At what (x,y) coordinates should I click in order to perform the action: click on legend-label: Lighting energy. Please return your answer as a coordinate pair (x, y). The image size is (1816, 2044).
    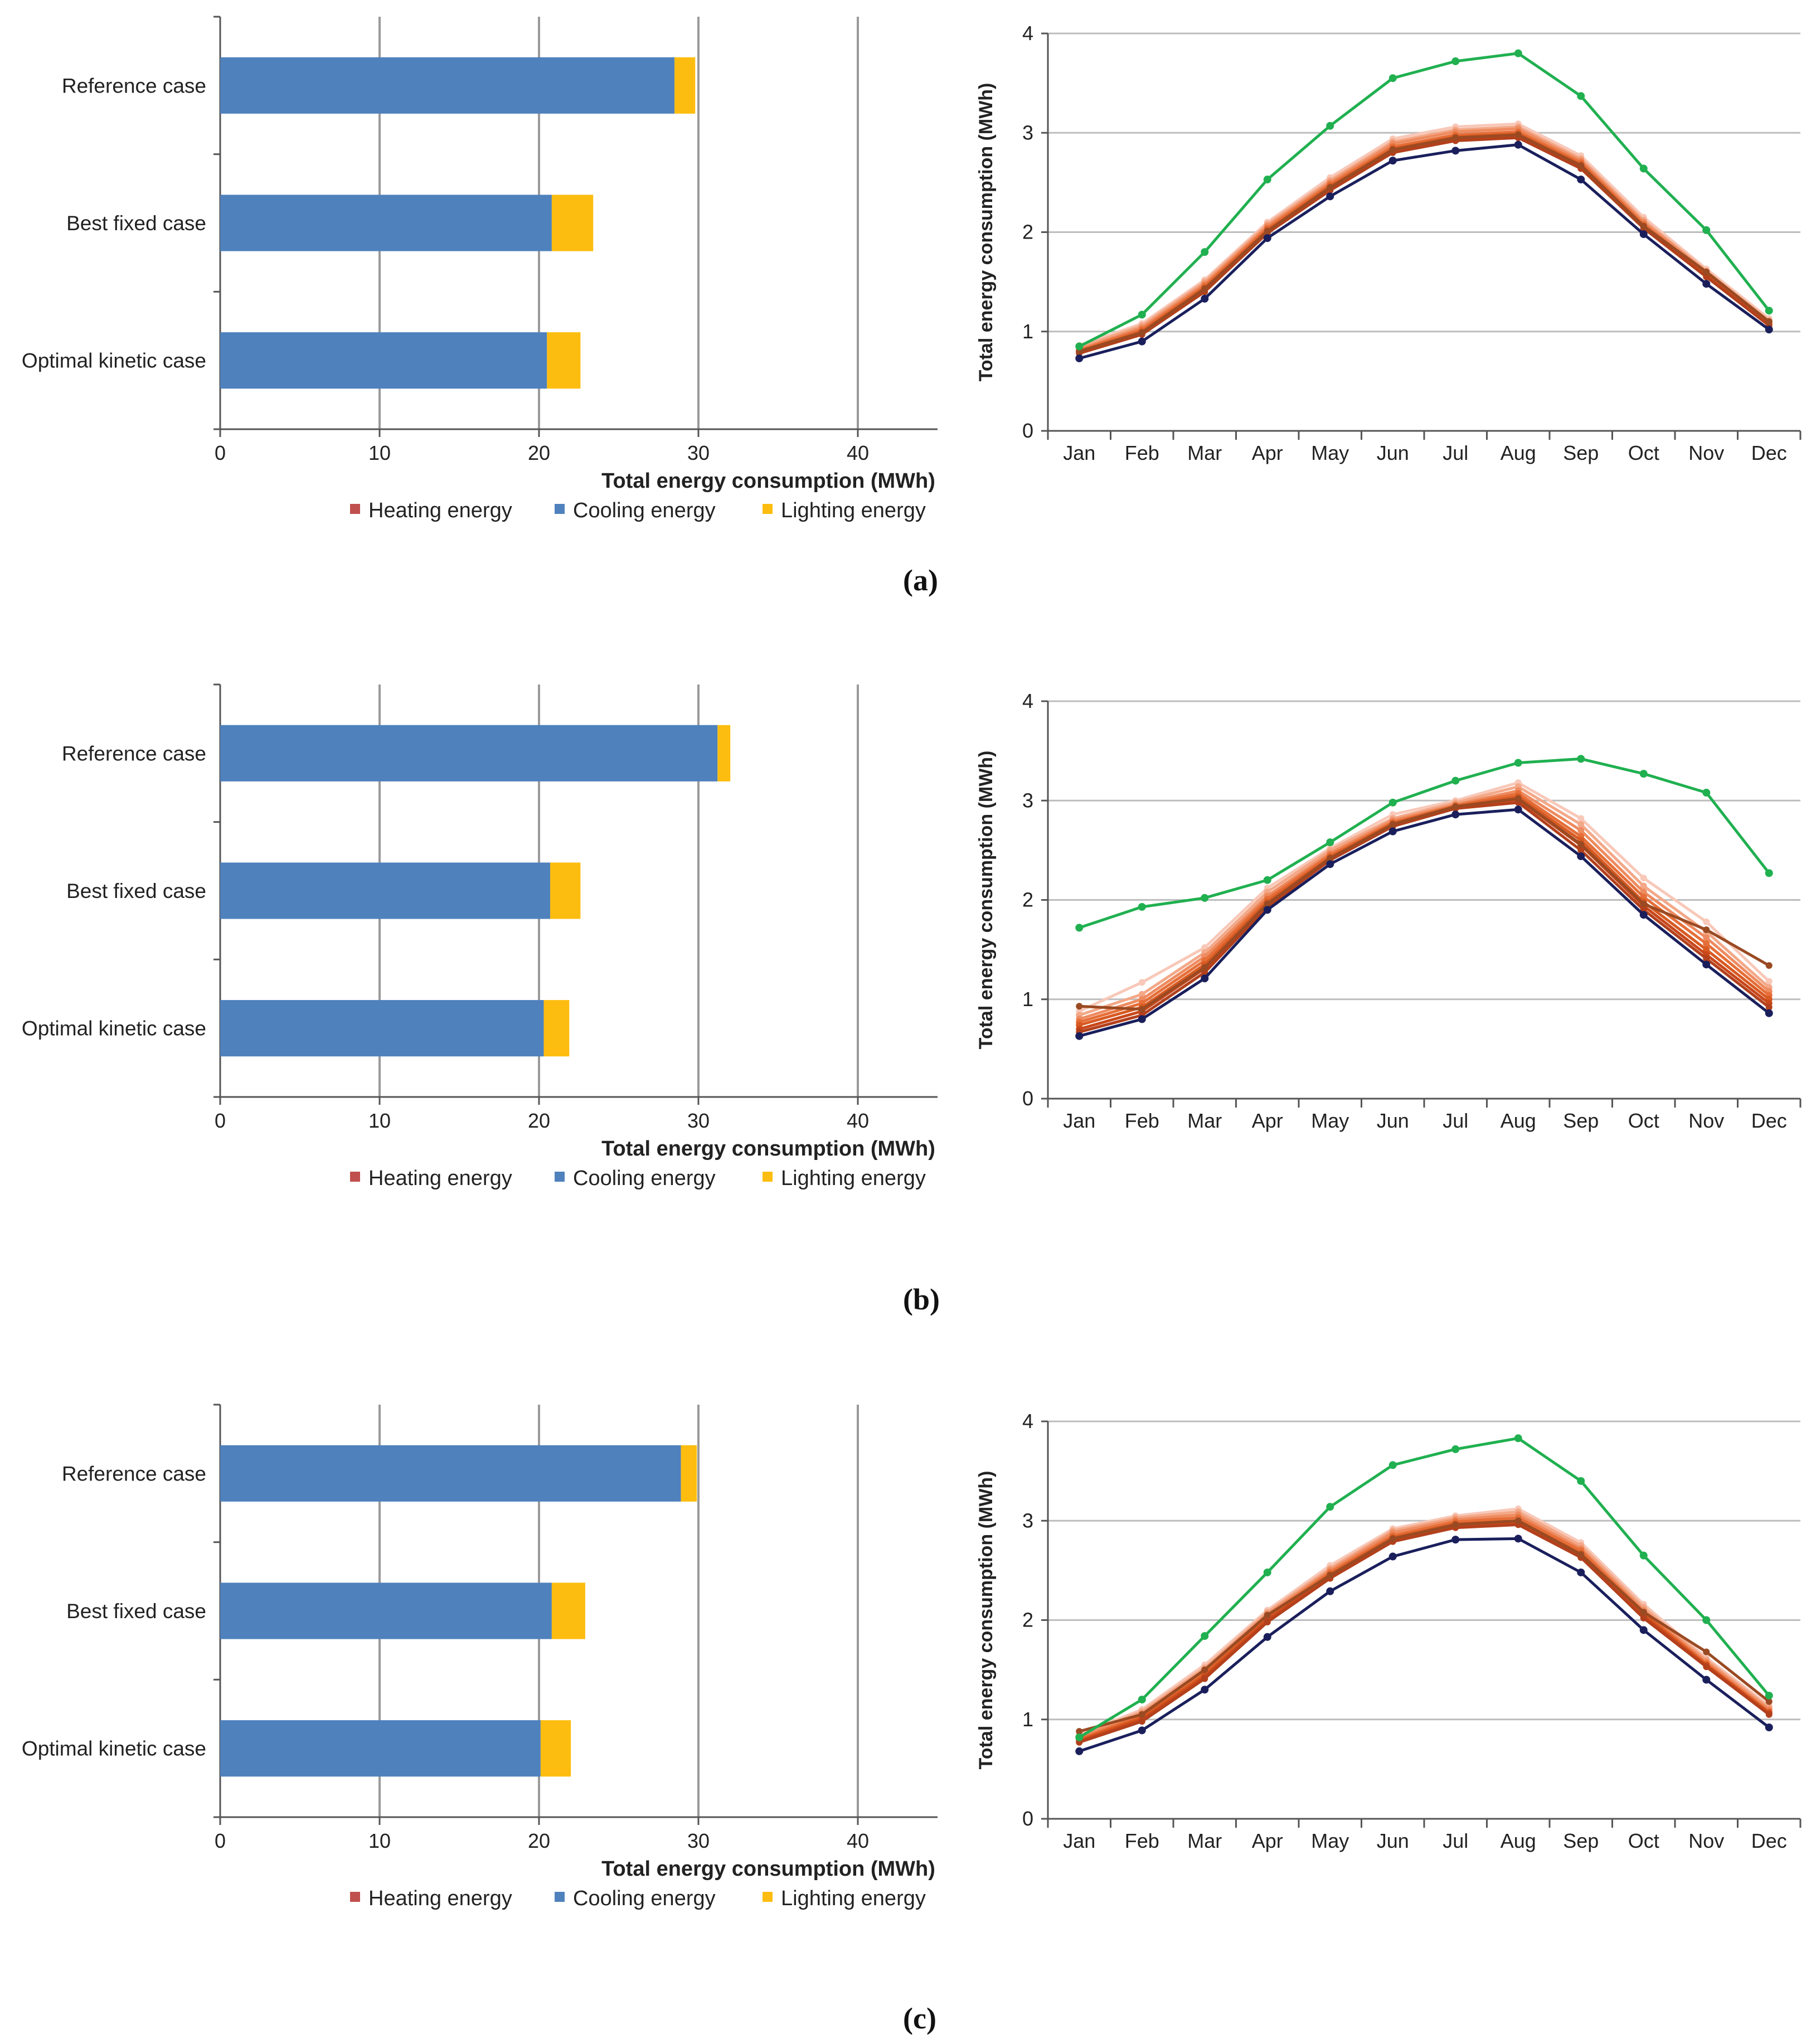
    Looking at the image, I should click on (853, 1898).